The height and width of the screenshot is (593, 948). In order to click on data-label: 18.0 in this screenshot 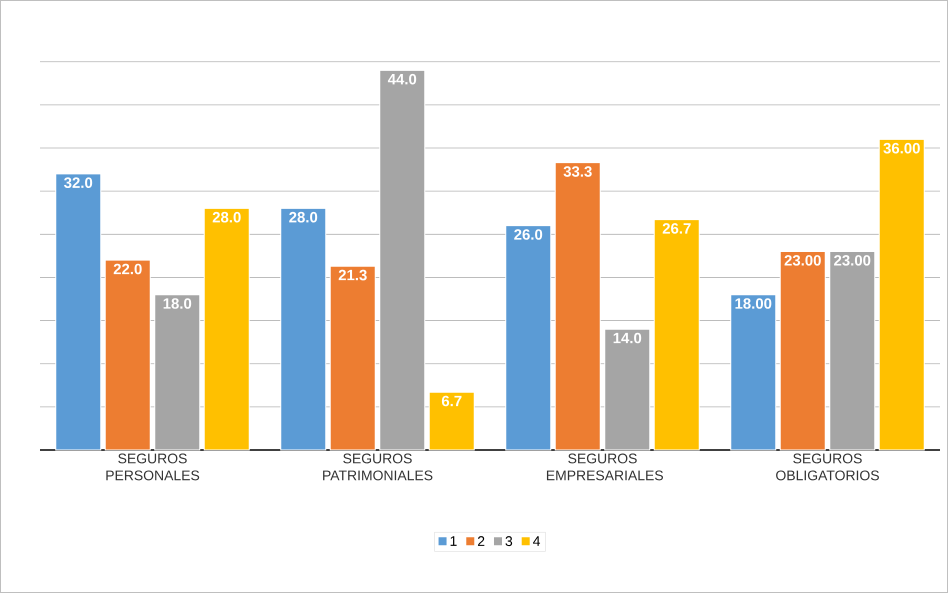, I will do `click(178, 303)`.